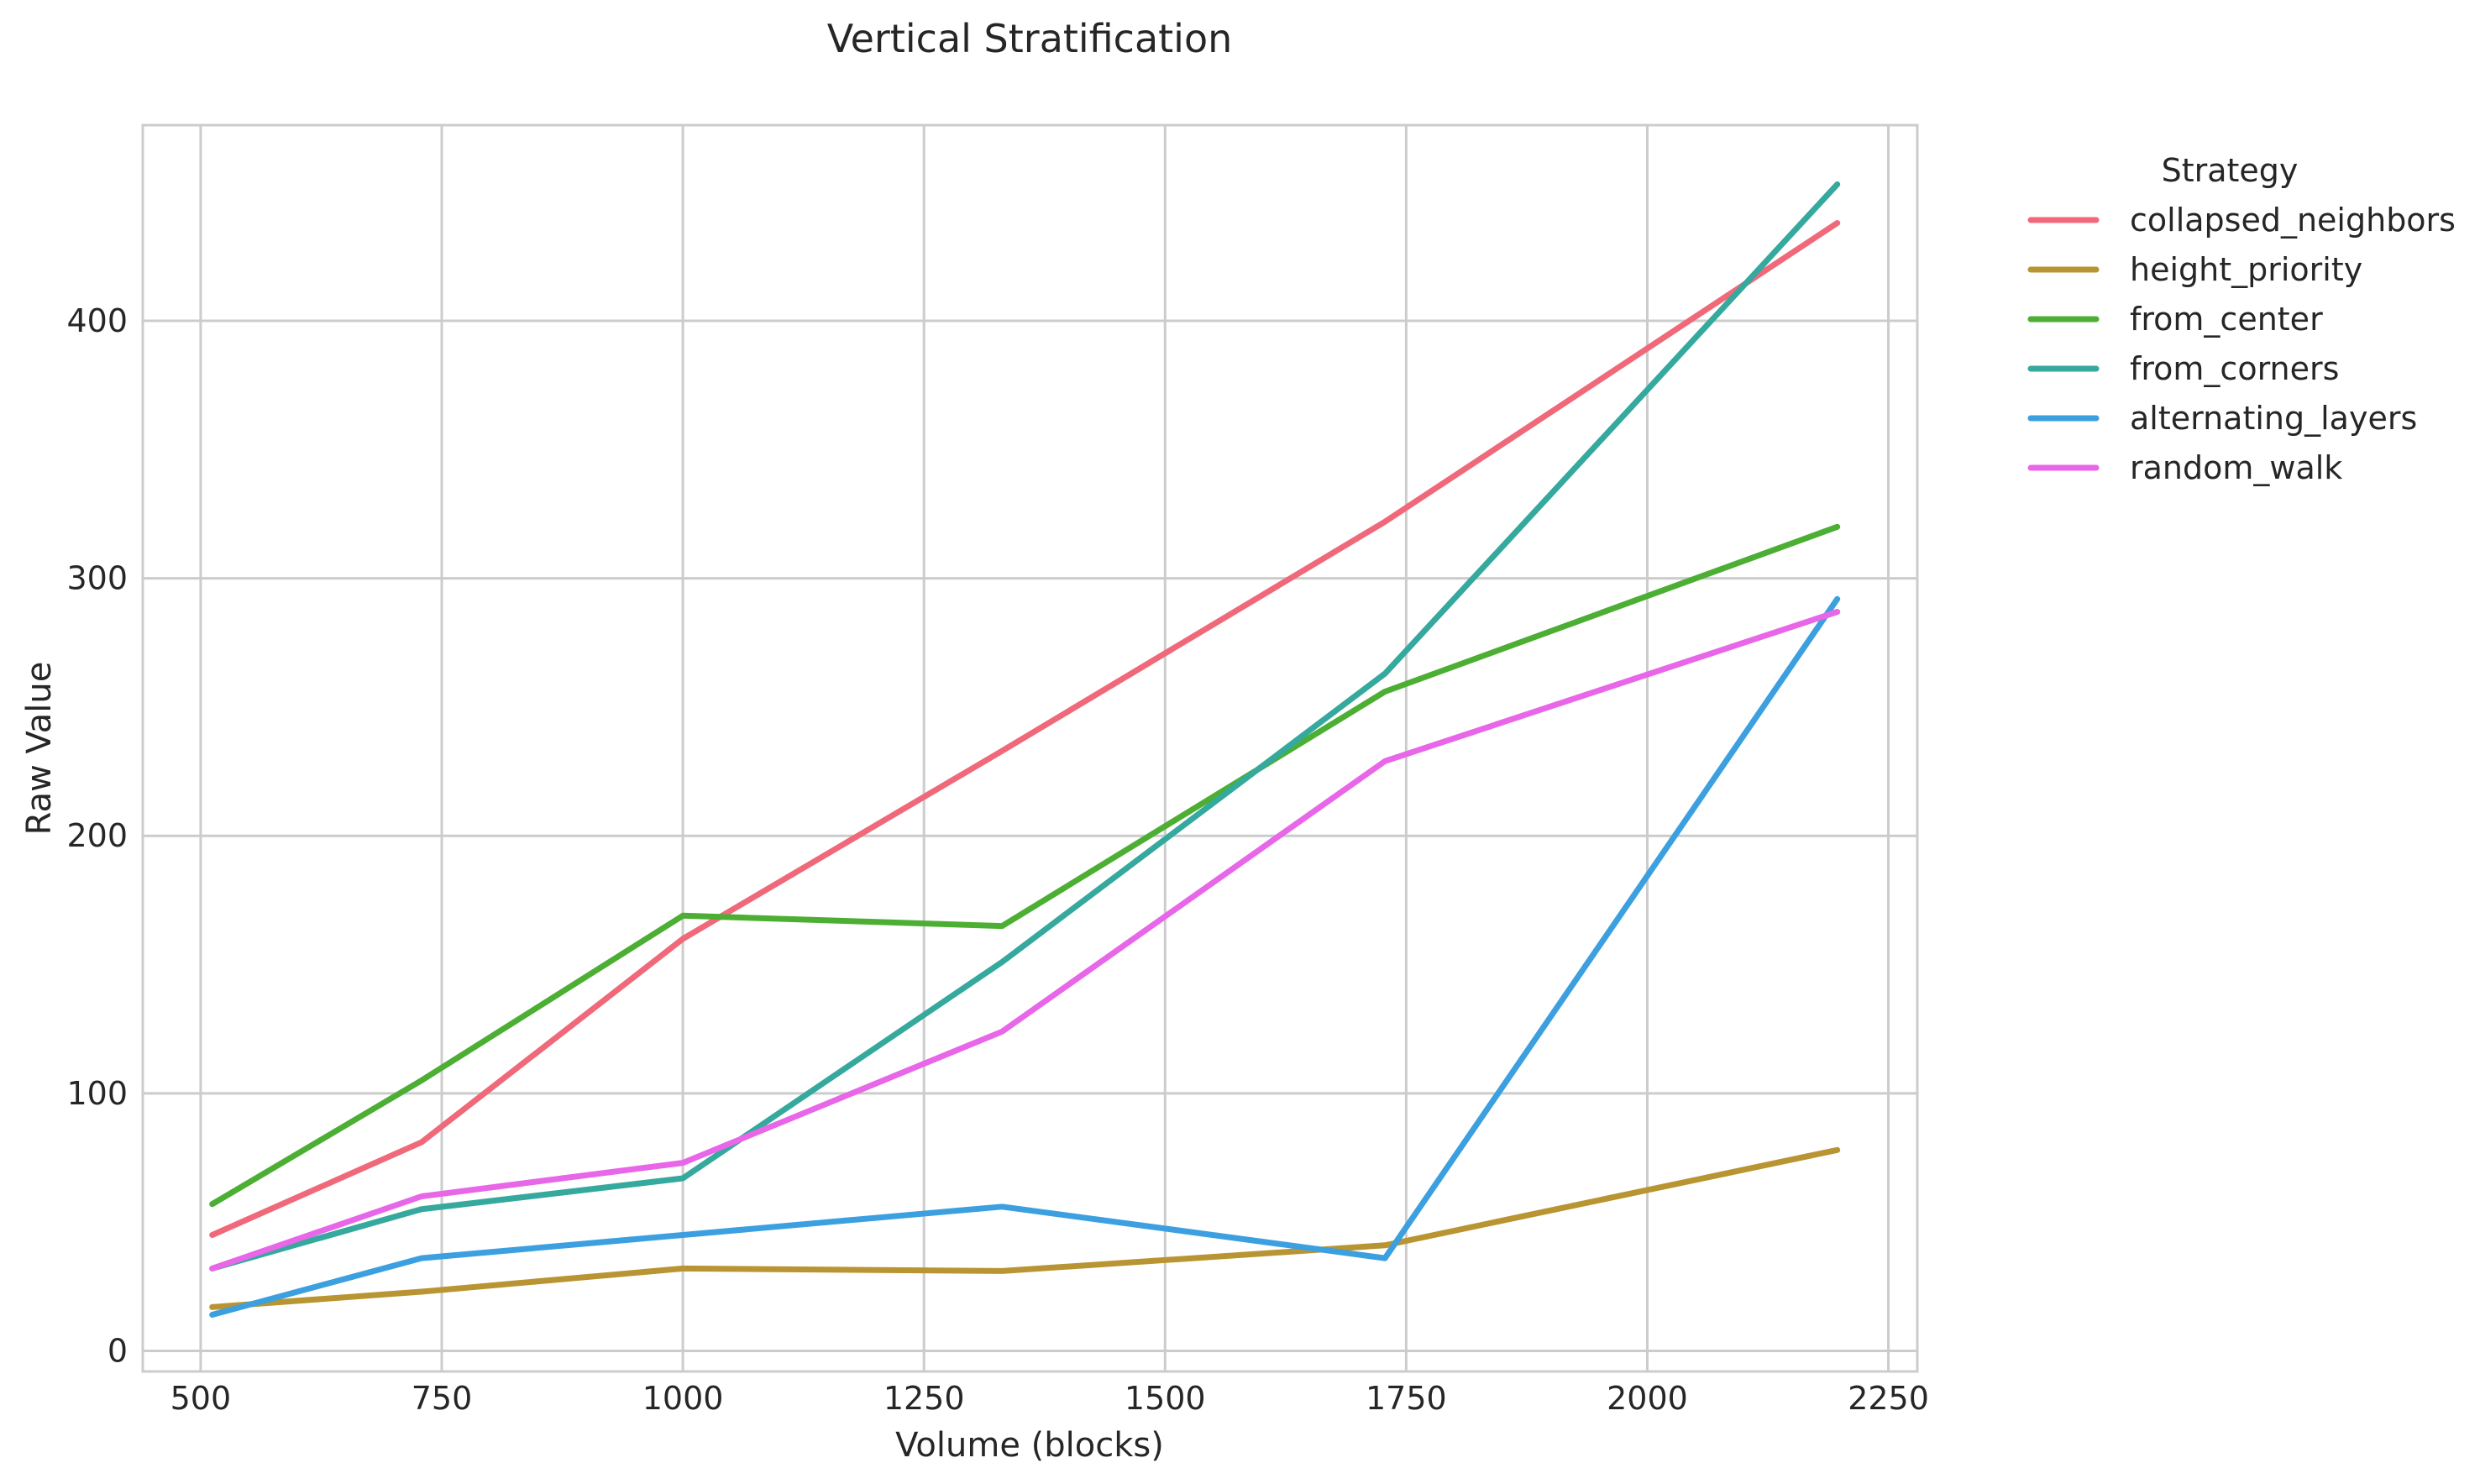  Describe the element at coordinates (1165, 1399) in the screenshot. I see `x-tick-label: 1500` at that location.